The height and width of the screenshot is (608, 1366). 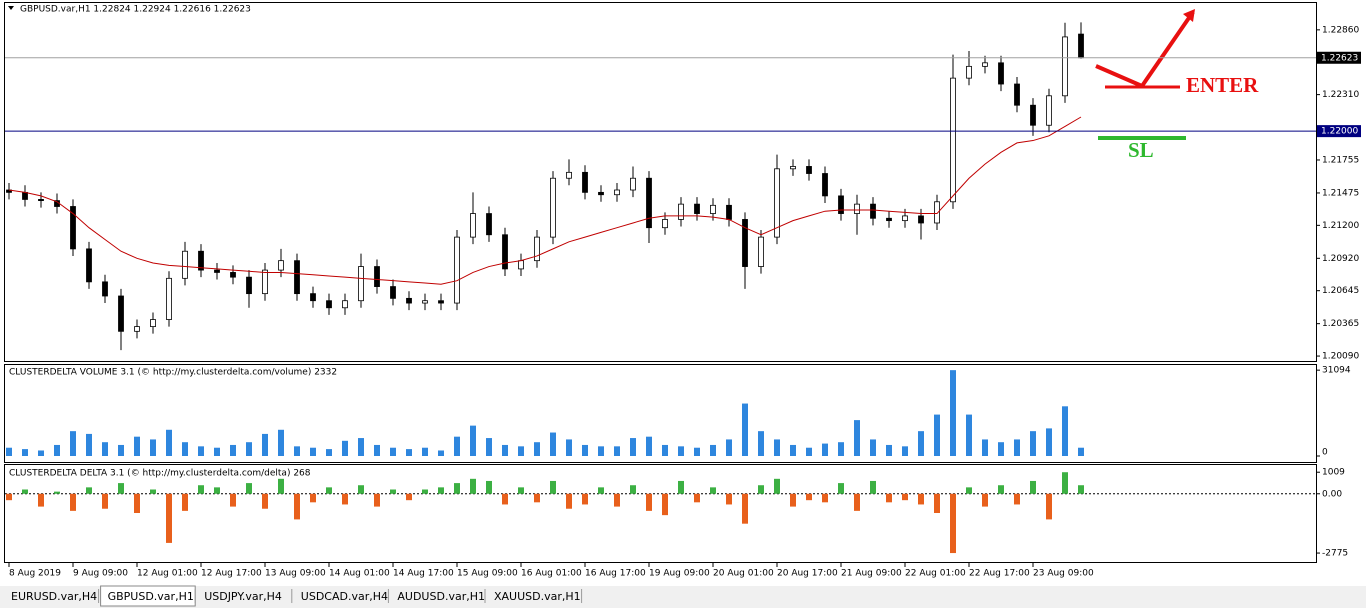 What do you see at coordinates (935, 574) in the screenshot?
I see `x-tick-label: 22 Aug 01:00` at bounding box center [935, 574].